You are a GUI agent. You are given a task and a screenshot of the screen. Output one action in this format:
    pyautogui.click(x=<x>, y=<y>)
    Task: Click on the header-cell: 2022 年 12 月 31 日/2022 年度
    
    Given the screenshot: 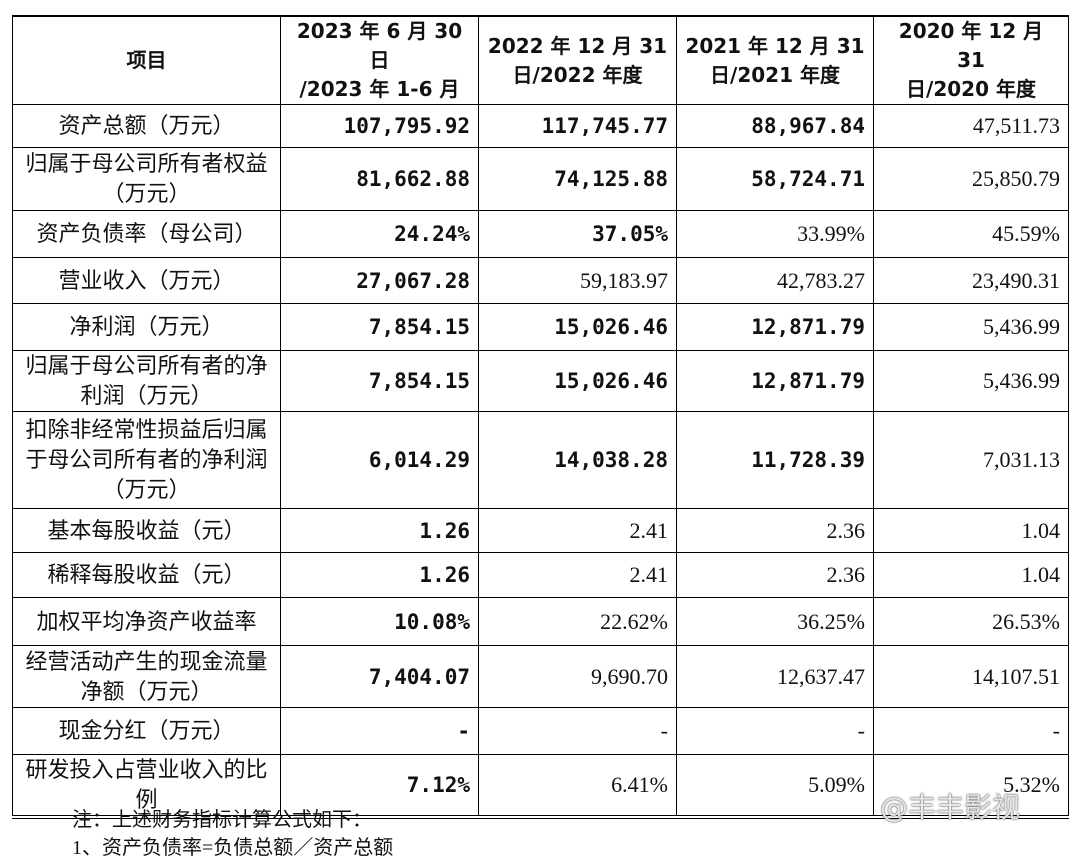 What is the action you would take?
    pyautogui.click(x=577, y=60)
    